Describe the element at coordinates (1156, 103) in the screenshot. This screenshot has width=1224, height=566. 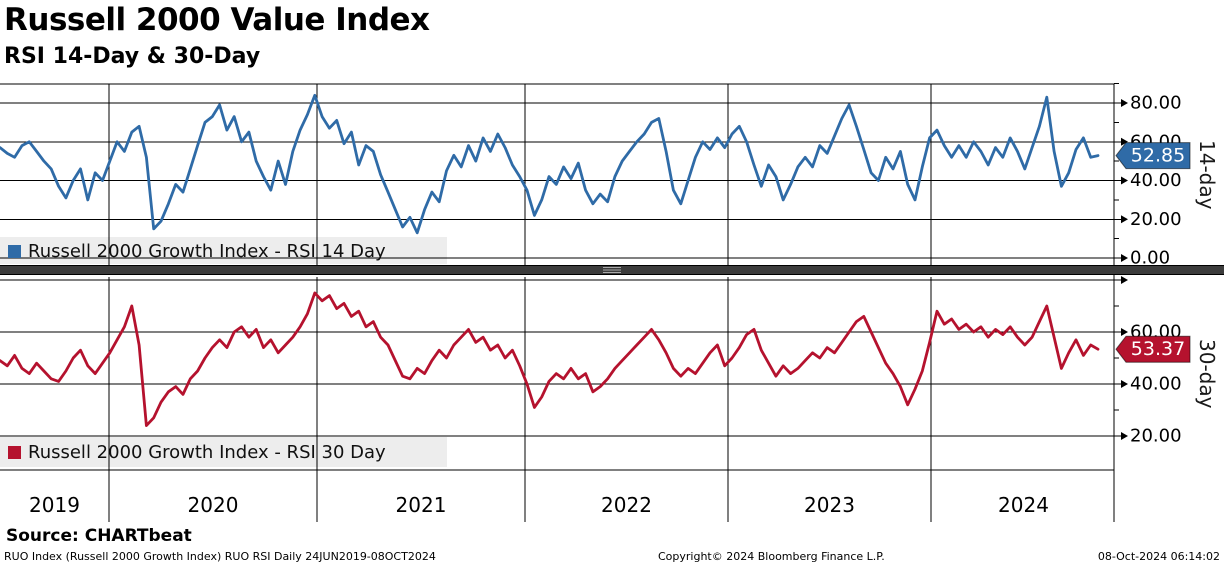
I see `y-tick-label: 80.00` at that location.